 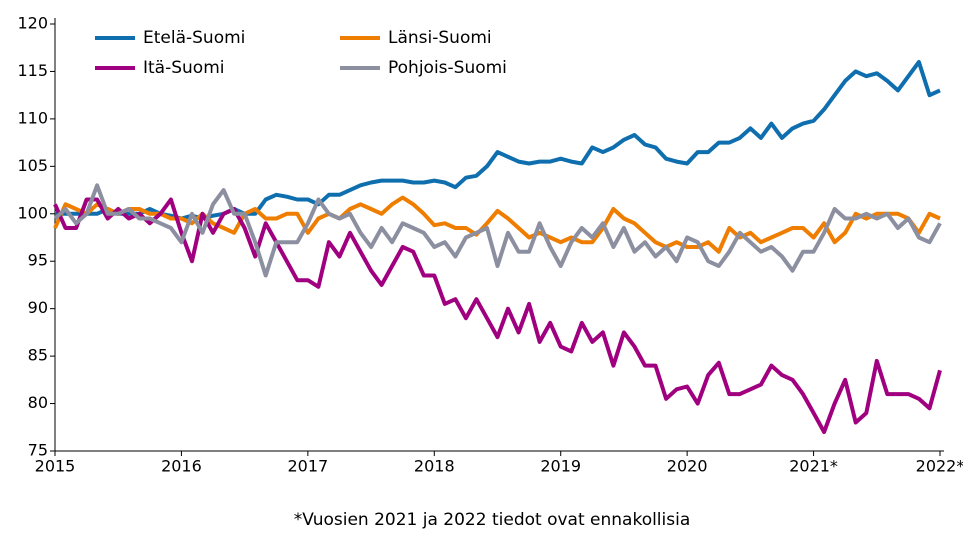 What do you see at coordinates (181, 466) in the screenshot?
I see `x-tick-label: 2016` at bounding box center [181, 466].